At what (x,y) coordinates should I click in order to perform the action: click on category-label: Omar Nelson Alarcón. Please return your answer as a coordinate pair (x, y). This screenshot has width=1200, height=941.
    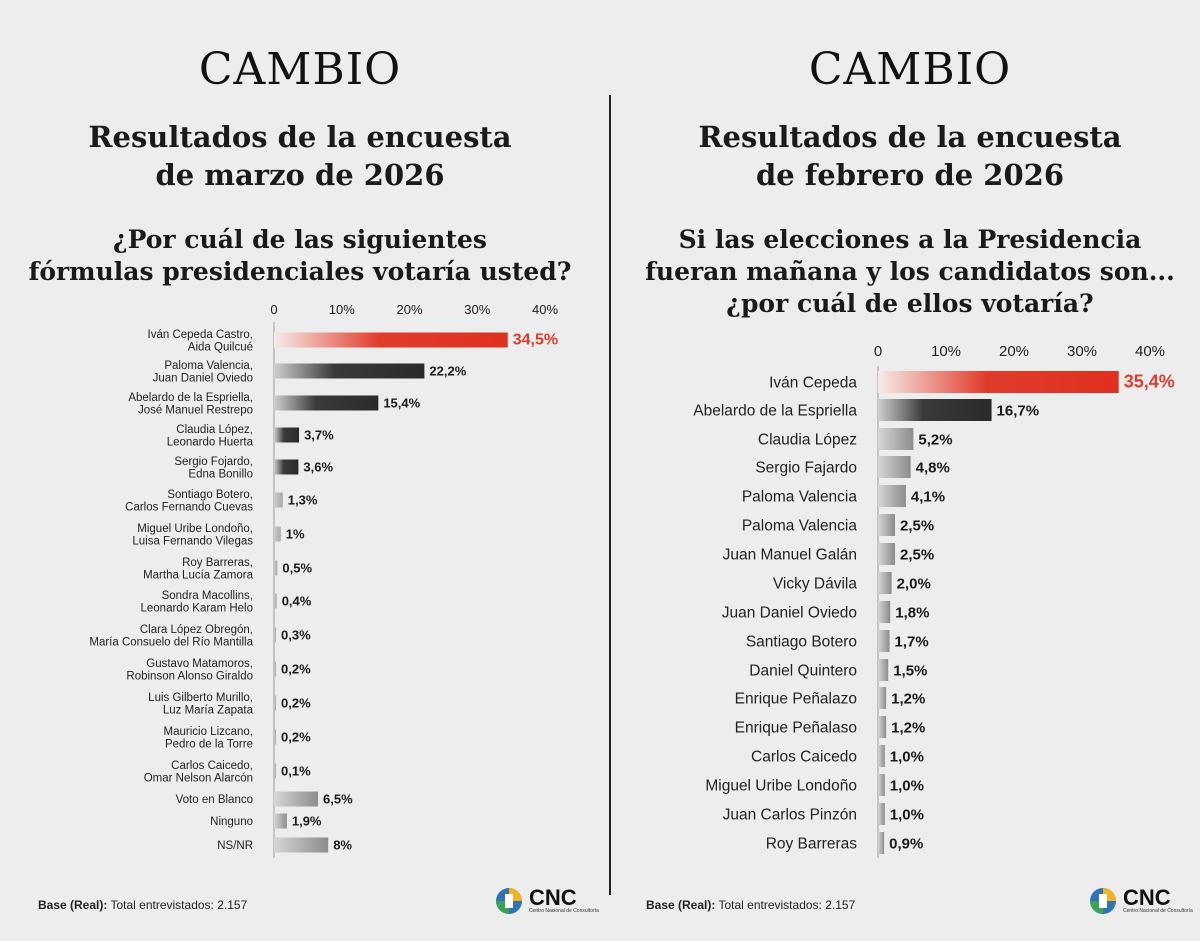
    Looking at the image, I should click on (198, 778).